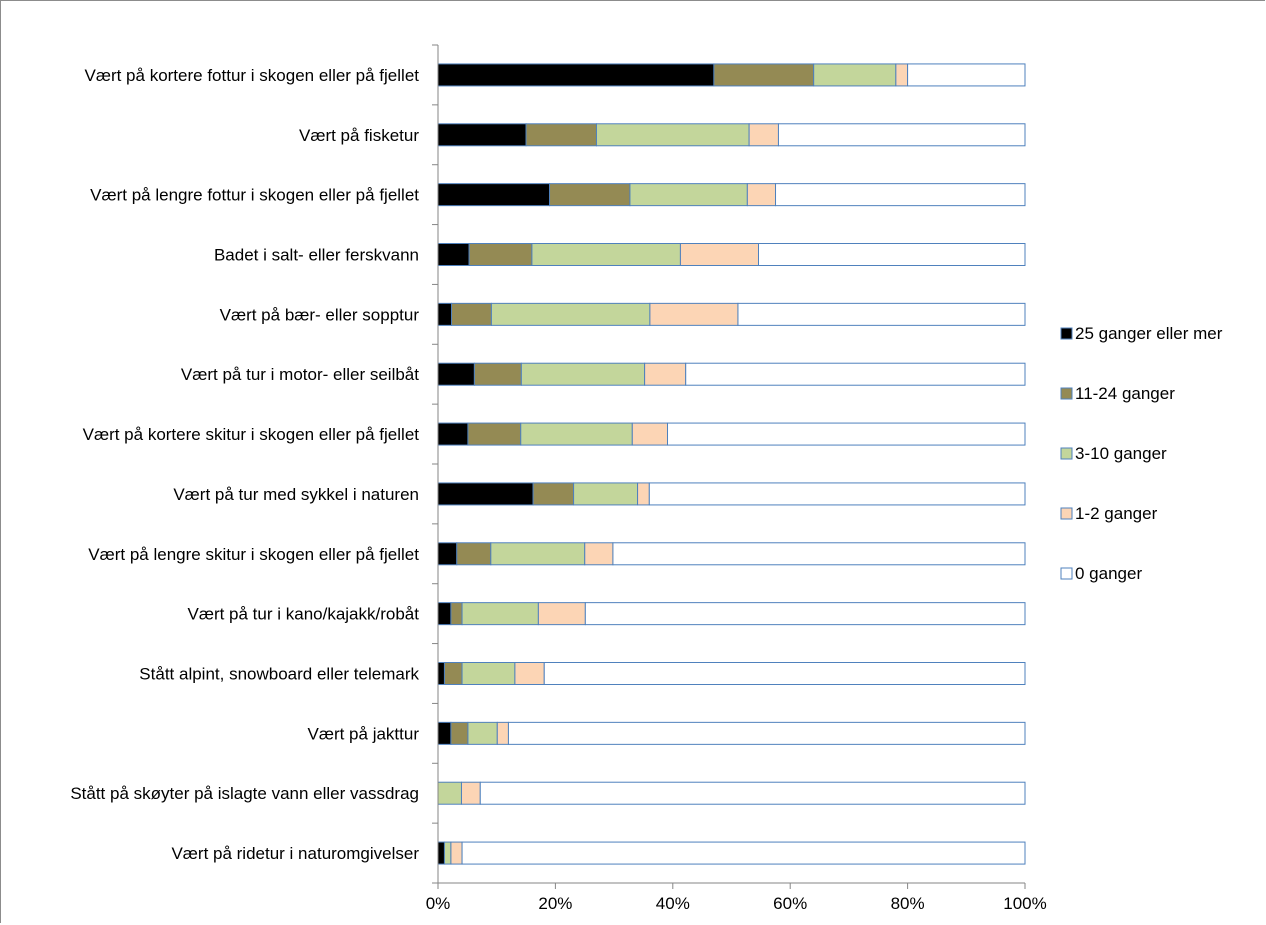  I want to click on legend-label: 0 ganger, so click(1108, 573).